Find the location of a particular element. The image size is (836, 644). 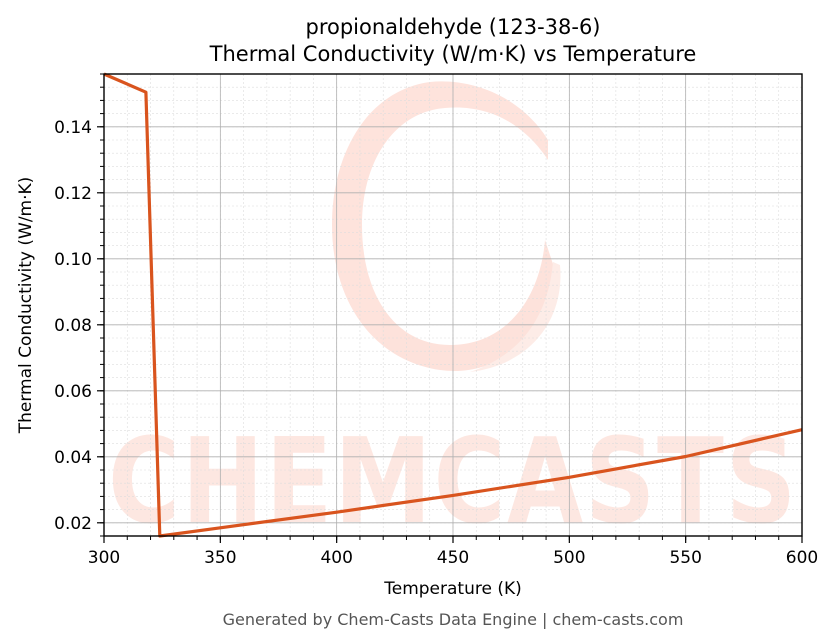

y-tick-label: 0.06 is located at coordinates (73, 392).